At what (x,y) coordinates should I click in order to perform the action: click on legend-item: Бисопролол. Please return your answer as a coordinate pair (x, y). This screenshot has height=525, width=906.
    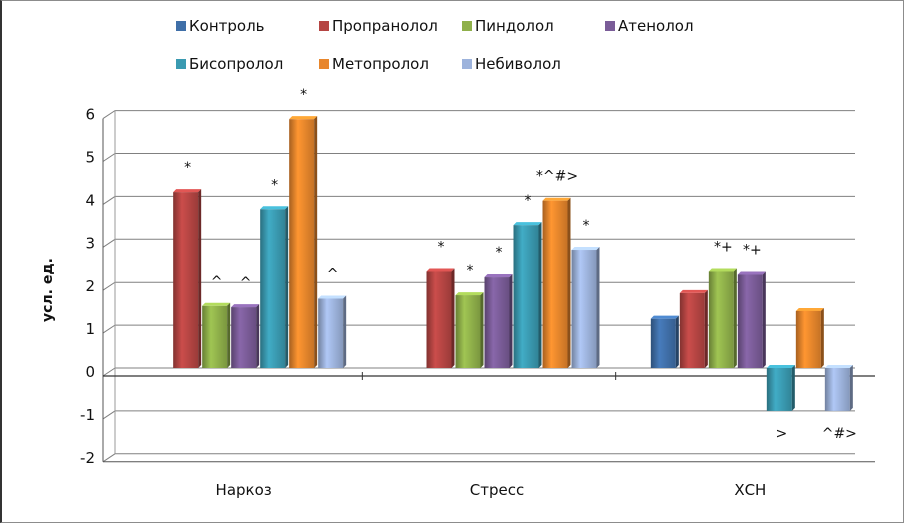
    Looking at the image, I should click on (229, 64).